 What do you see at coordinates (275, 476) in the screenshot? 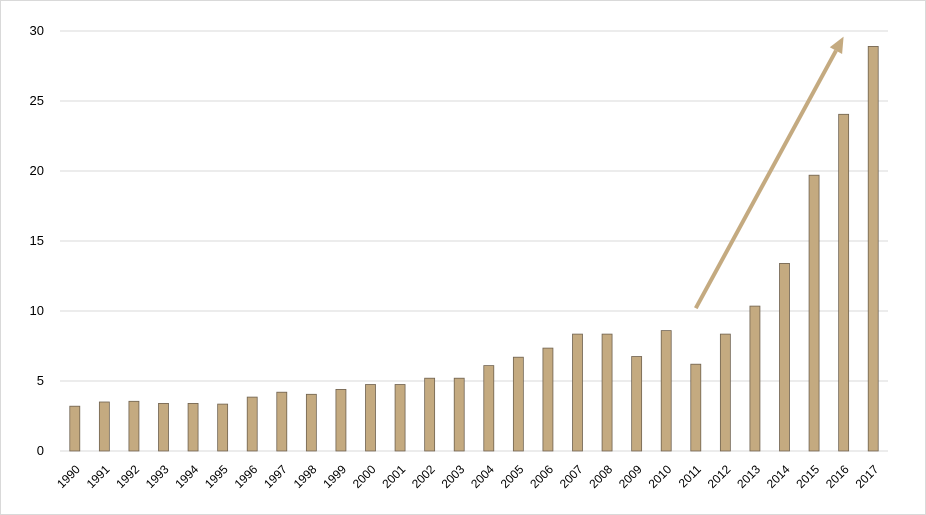
I see `x-tick-label-1997: 1997` at bounding box center [275, 476].